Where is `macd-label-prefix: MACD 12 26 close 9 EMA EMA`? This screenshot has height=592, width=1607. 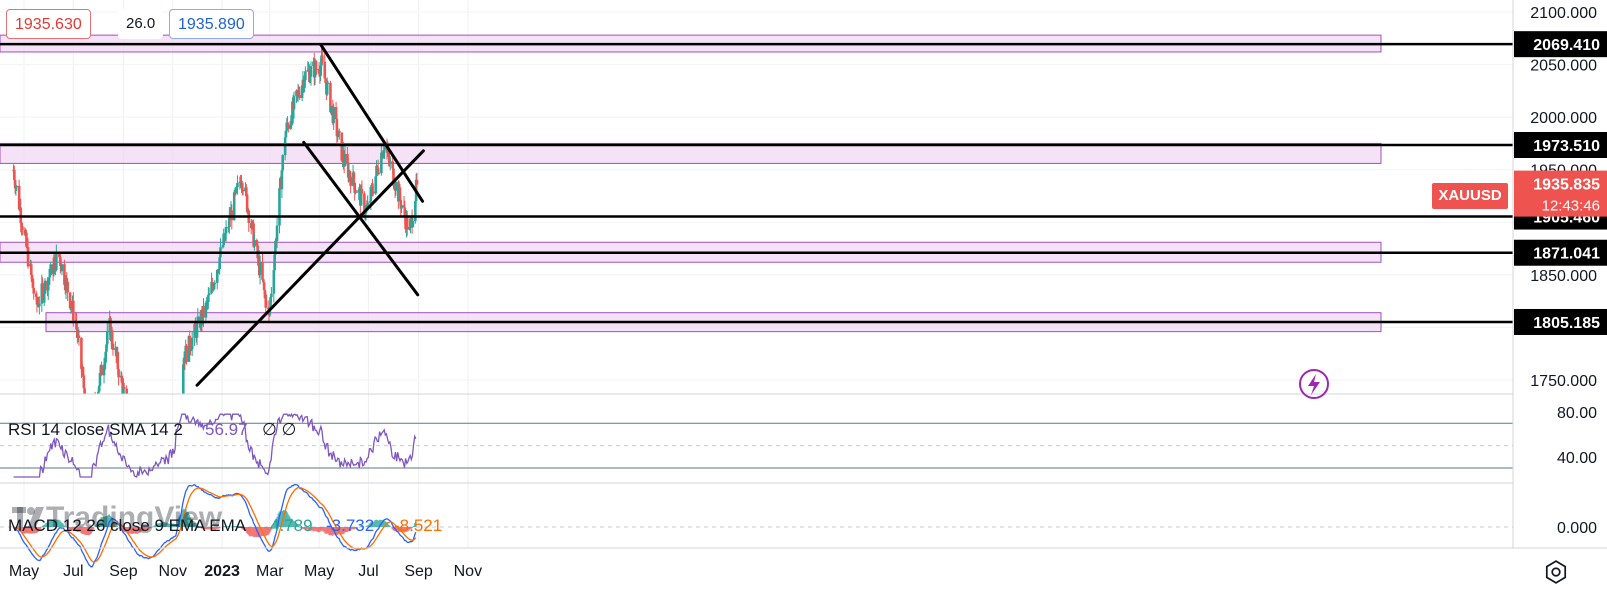 macd-label-prefix: MACD 12 26 close 9 EMA EMA is located at coordinates (127, 525).